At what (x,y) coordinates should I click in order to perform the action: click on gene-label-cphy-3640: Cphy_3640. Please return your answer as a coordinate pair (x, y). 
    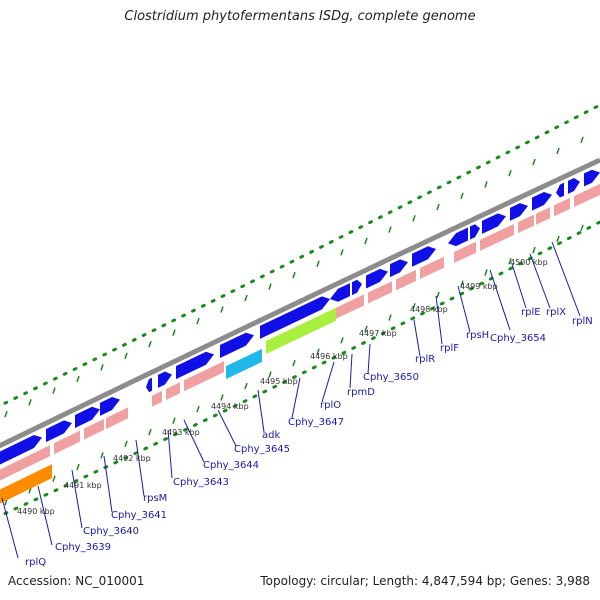
    Looking at the image, I should click on (111, 531).